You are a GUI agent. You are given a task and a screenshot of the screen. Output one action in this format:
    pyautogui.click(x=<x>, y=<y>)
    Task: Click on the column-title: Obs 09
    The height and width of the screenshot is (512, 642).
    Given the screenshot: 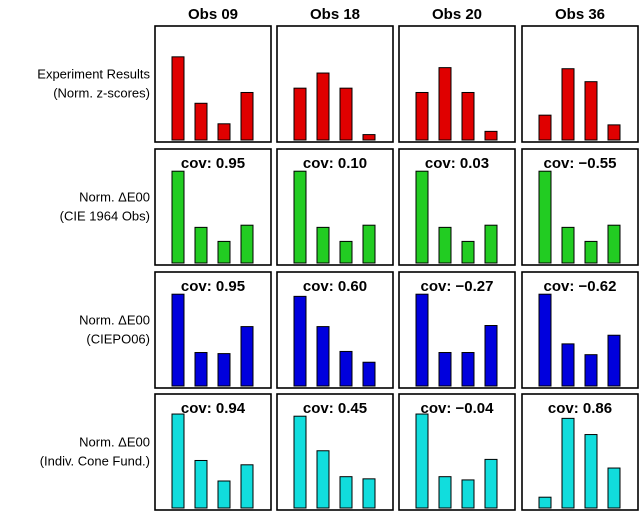 What is the action you would take?
    pyautogui.click(x=213, y=14)
    